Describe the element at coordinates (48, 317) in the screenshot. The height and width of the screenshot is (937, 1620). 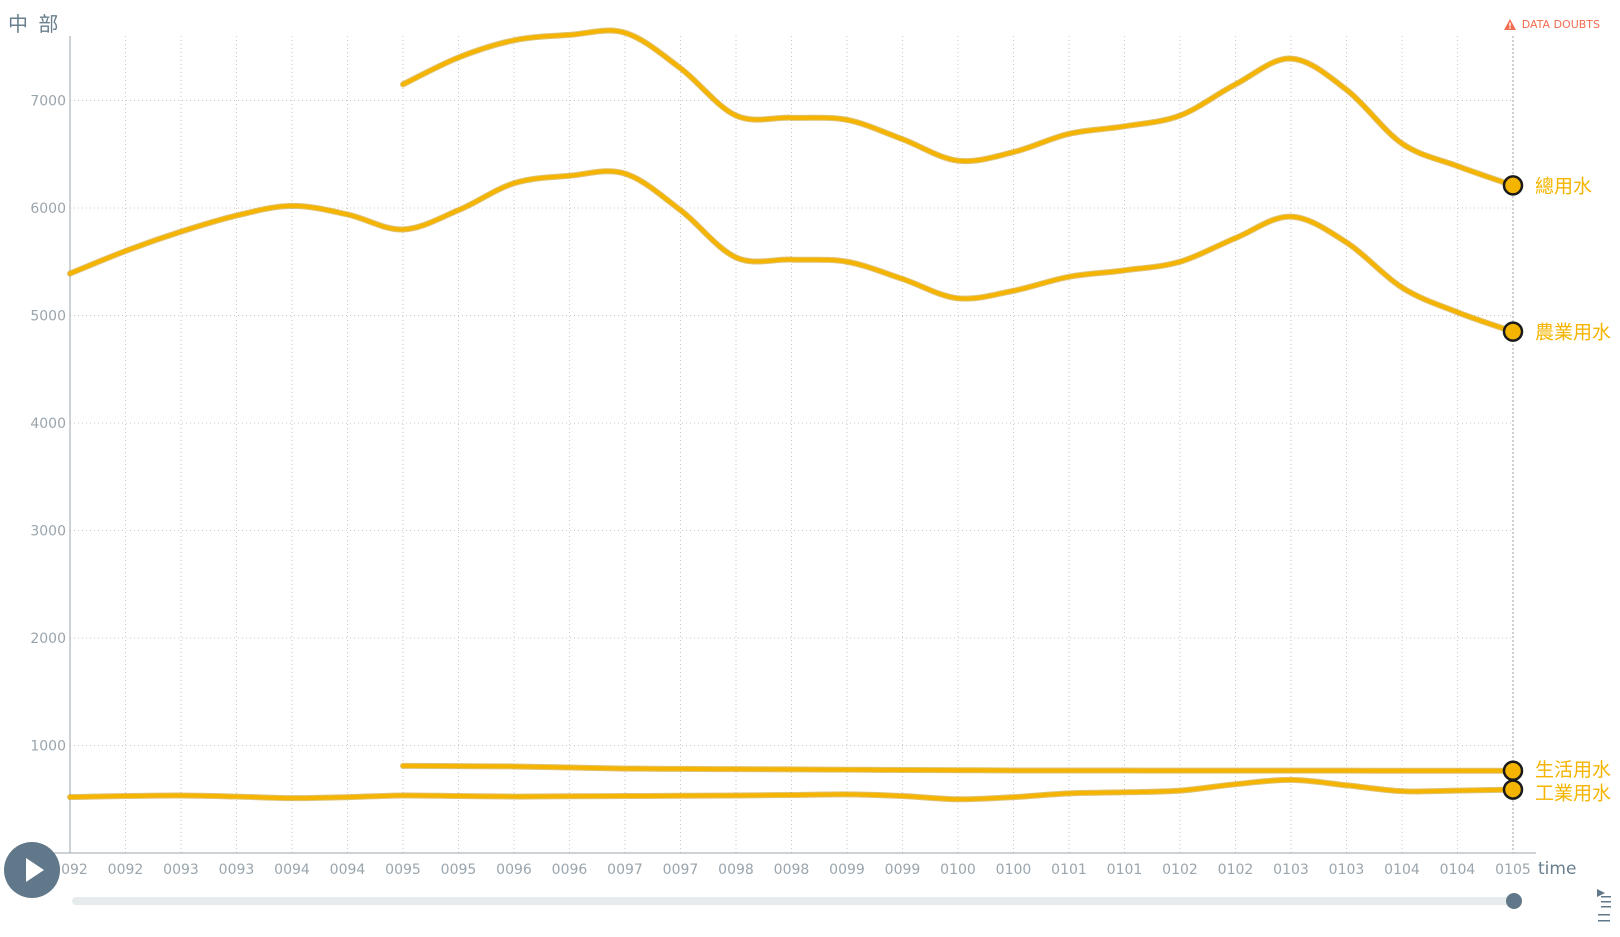
I see `y-tick-label: 5000` at that location.